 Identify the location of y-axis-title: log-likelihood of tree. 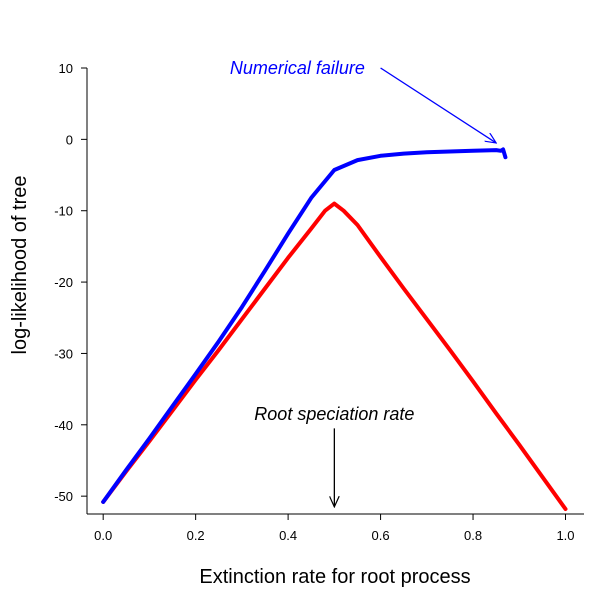
(20, 265).